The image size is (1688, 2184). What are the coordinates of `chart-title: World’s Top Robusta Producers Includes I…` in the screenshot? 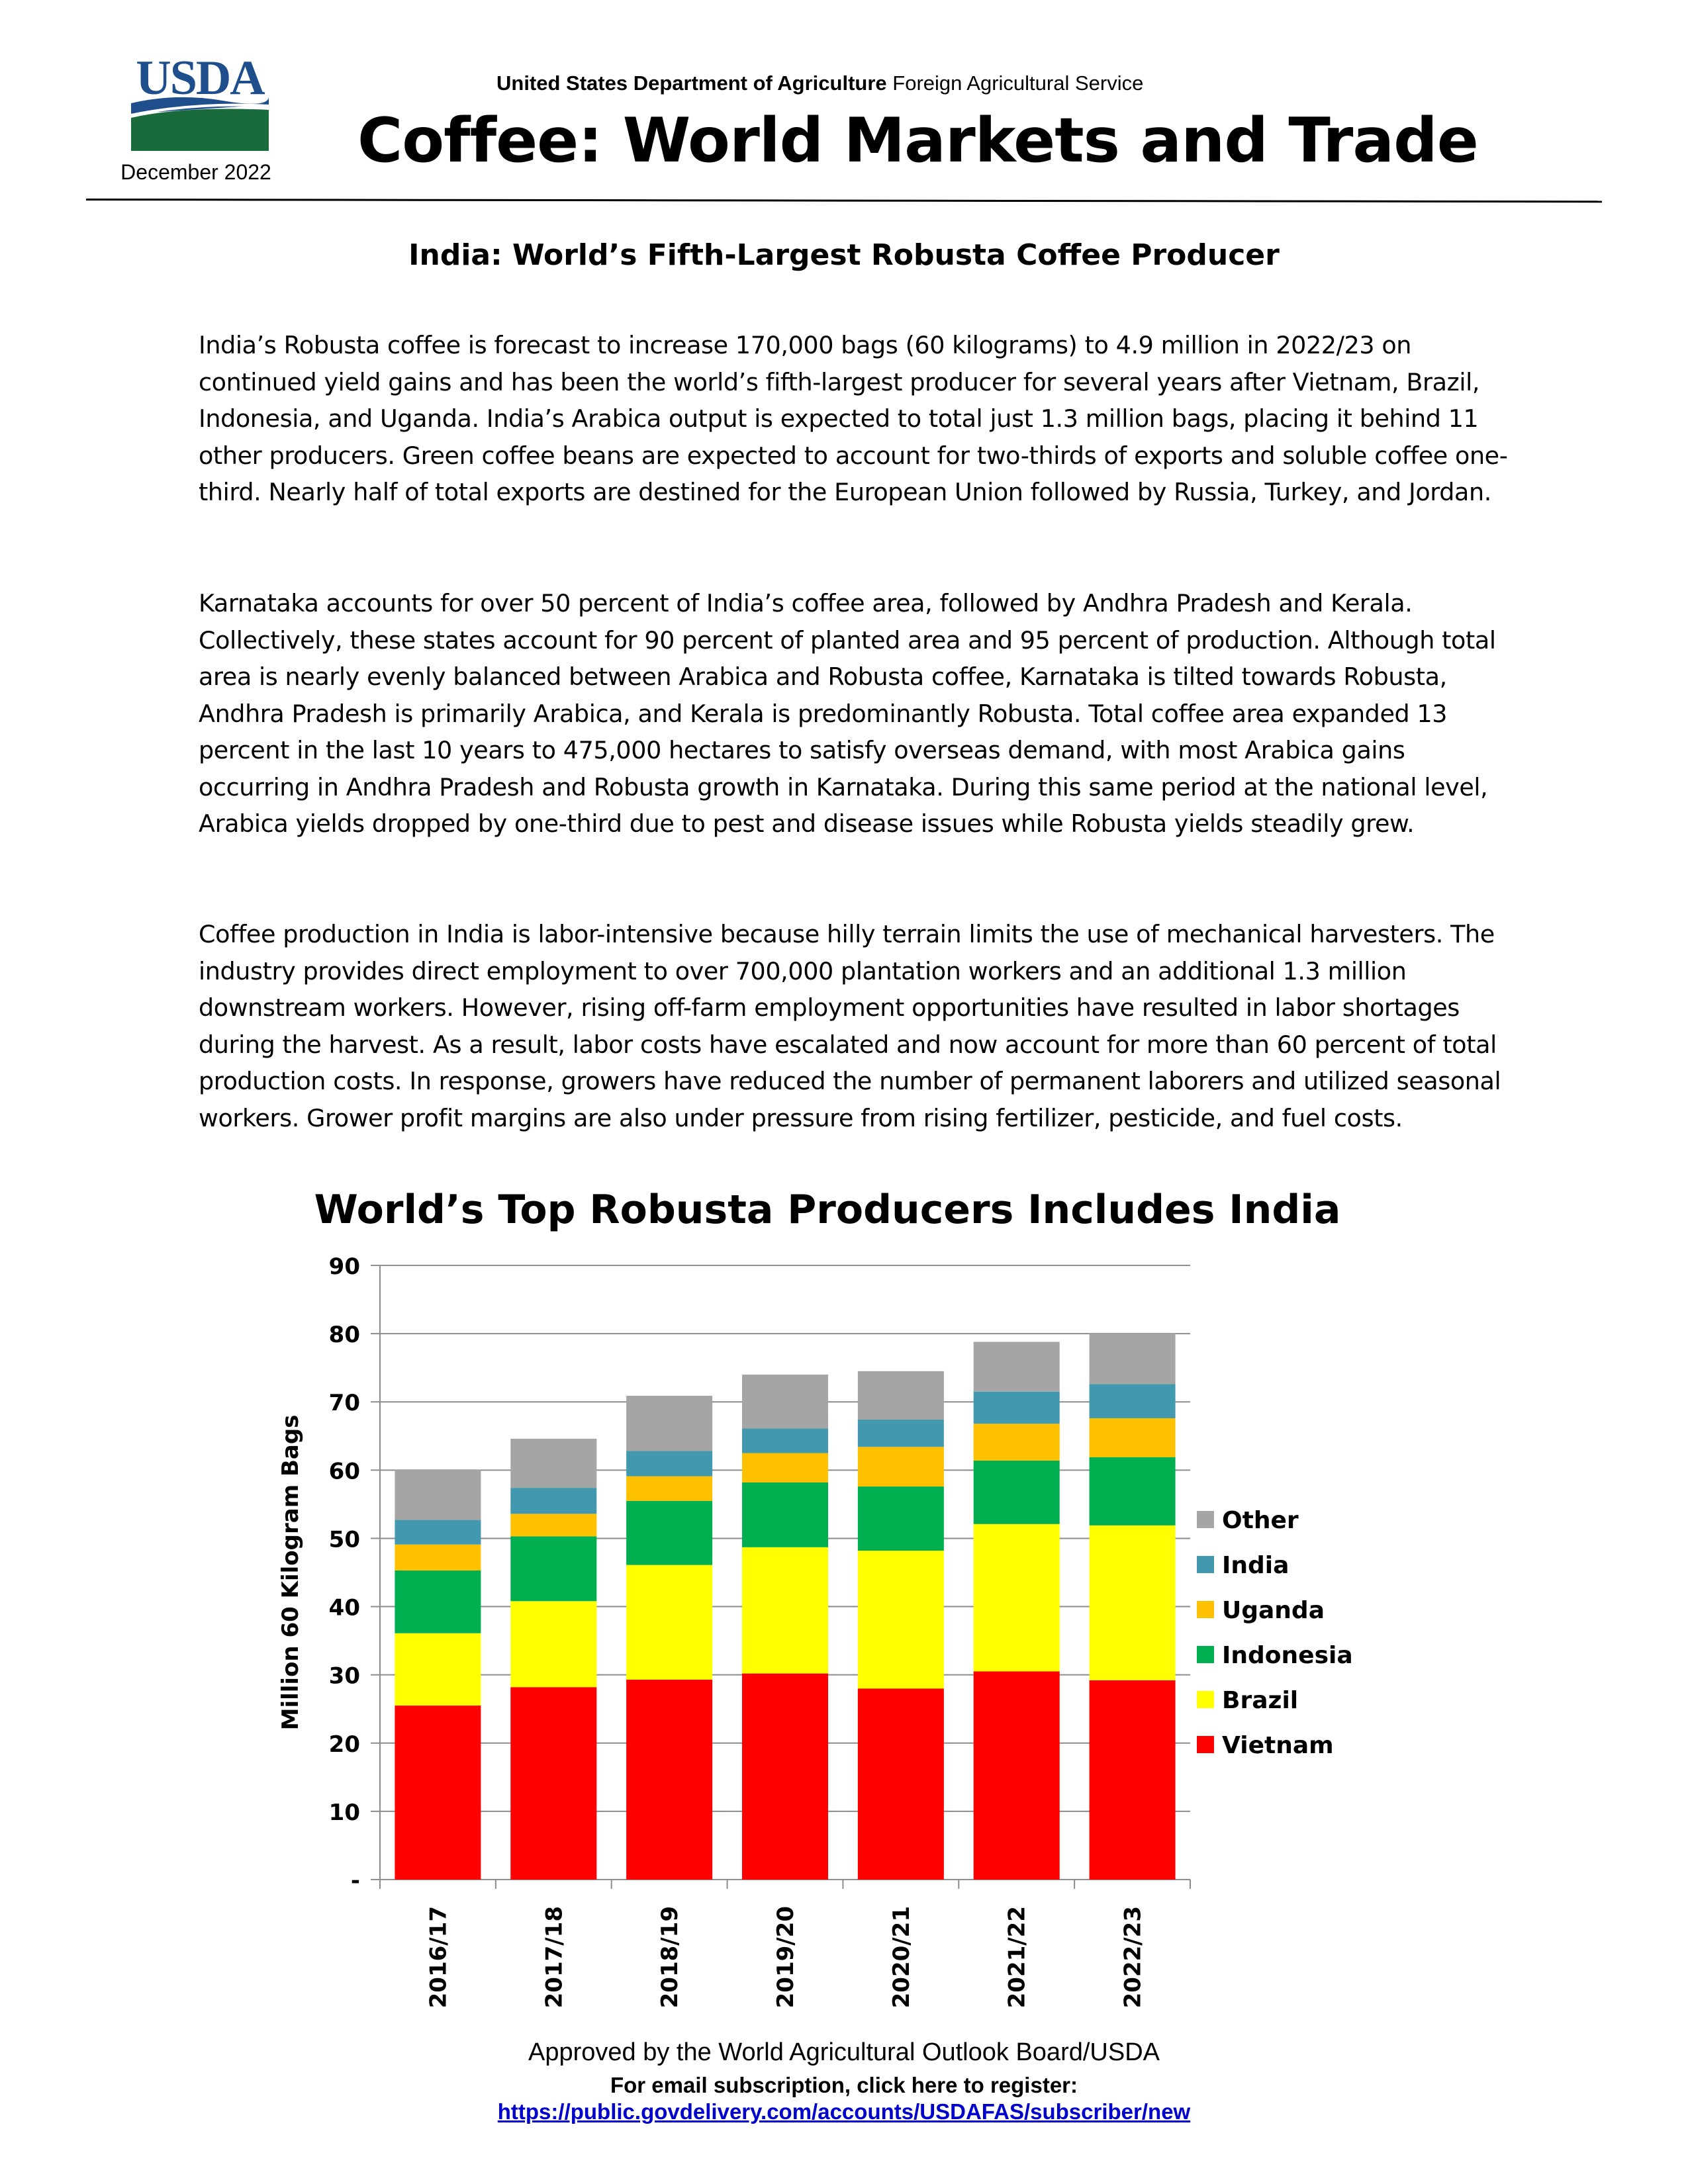 It's located at (827, 1210).